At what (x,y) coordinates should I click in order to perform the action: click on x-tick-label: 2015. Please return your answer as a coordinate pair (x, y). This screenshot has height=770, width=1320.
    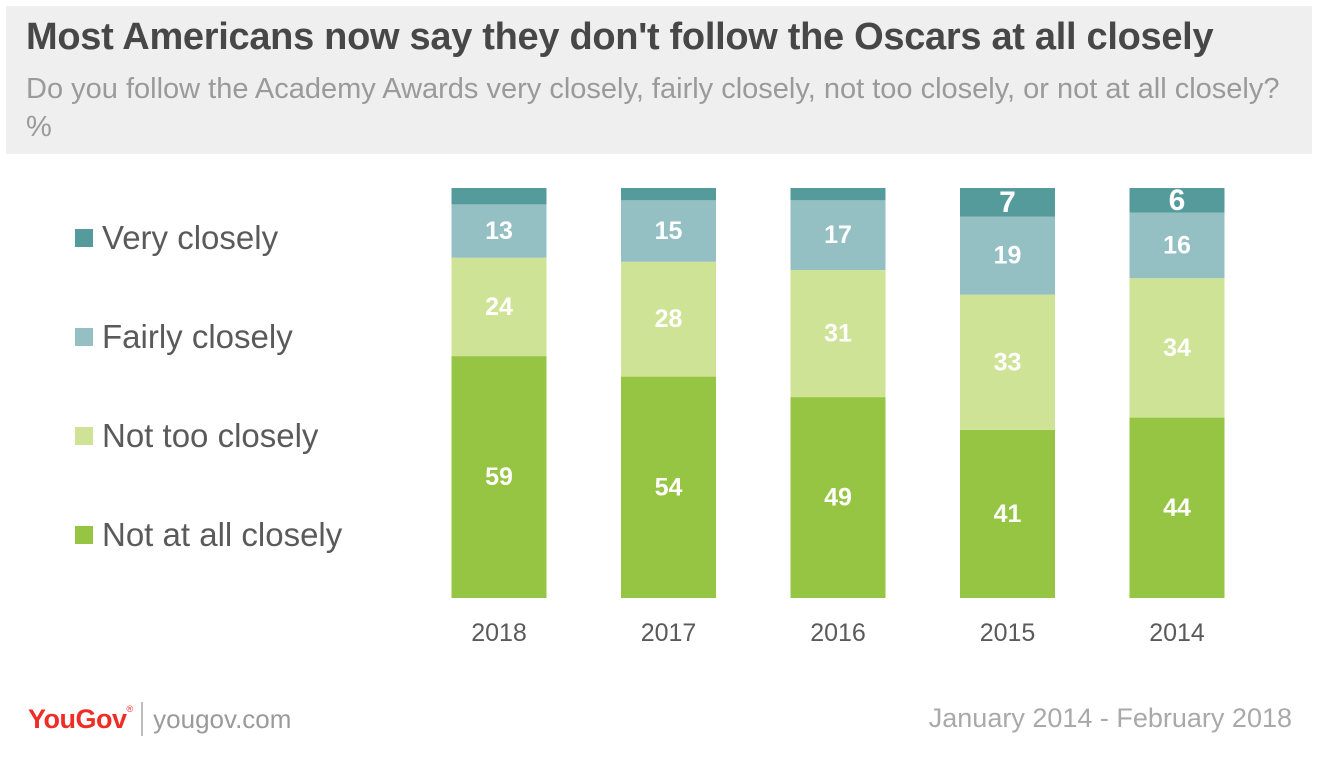
    Looking at the image, I should click on (1008, 633).